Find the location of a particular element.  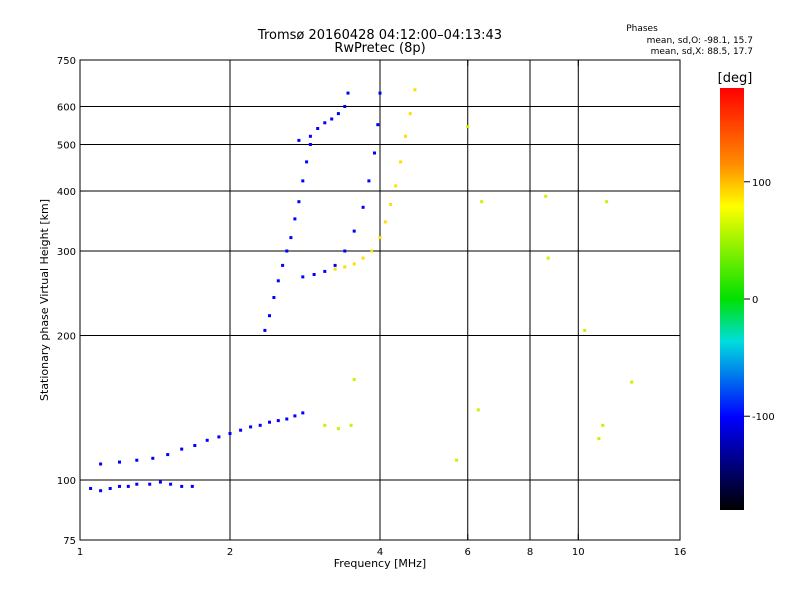

colorbar-tick-label: 100 is located at coordinates (761, 183).